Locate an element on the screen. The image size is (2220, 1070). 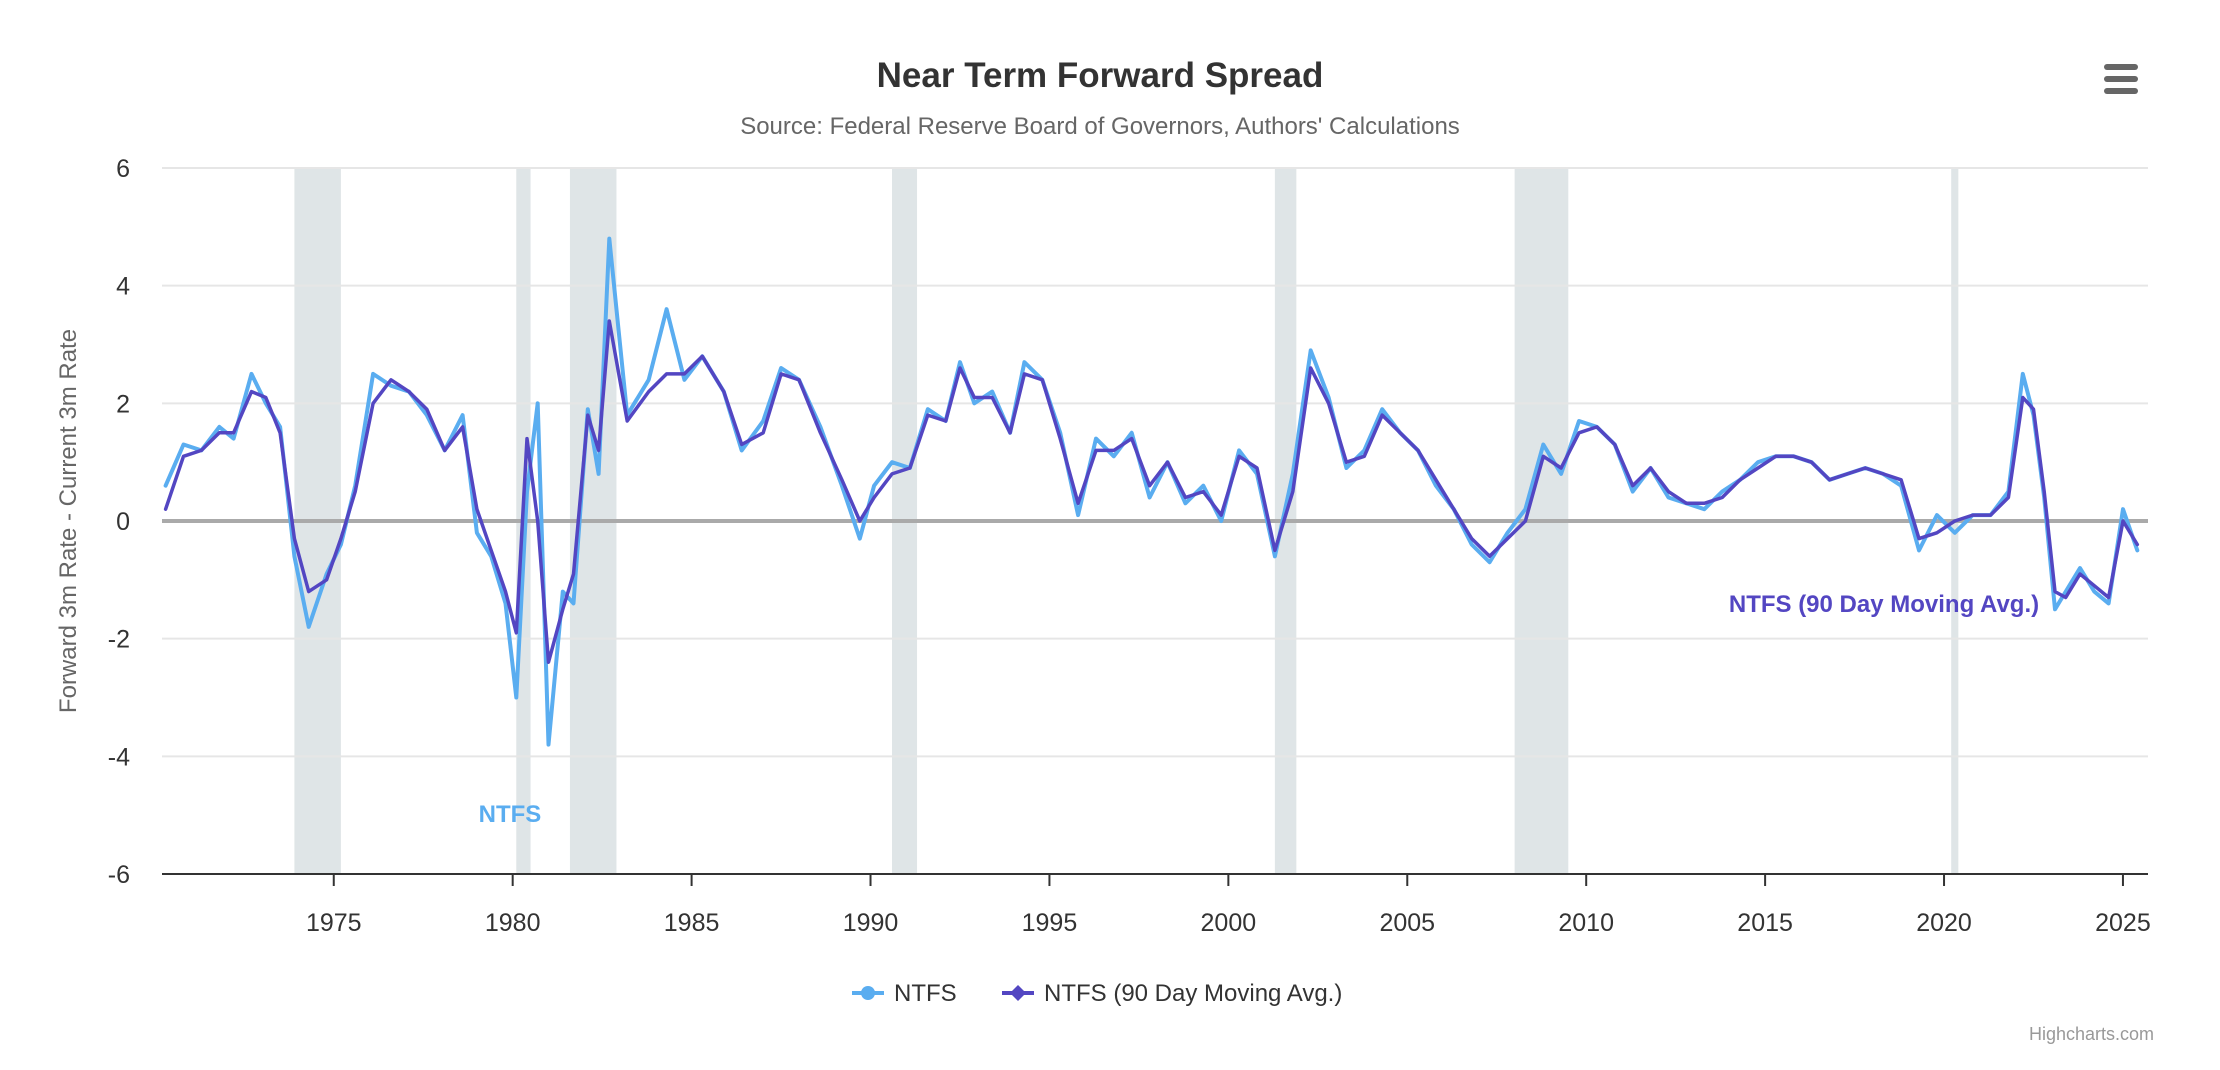
legend-item-moving-avg: NTFS (90 Day Moving Avg.) is located at coordinates (1172, 993).